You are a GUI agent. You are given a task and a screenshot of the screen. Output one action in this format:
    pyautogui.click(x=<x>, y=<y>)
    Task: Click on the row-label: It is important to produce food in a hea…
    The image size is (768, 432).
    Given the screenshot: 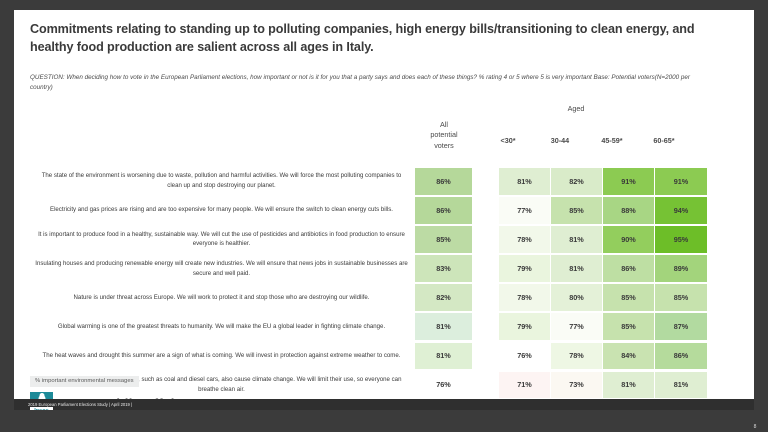 What is the action you would take?
    pyautogui.click(x=221, y=239)
    